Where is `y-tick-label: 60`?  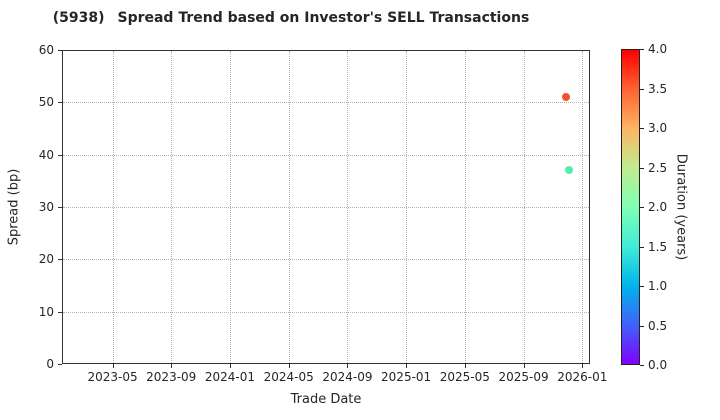 y-tick-label: 60 is located at coordinates (46, 50).